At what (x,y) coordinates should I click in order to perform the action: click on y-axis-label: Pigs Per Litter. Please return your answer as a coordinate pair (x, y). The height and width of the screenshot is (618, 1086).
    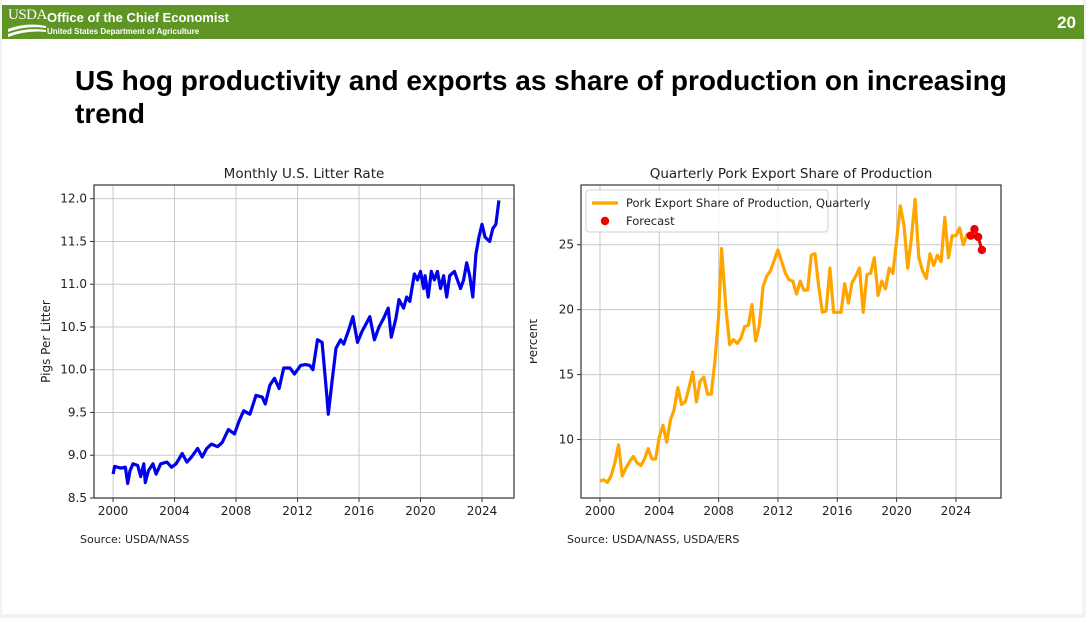
    Looking at the image, I should click on (46, 341).